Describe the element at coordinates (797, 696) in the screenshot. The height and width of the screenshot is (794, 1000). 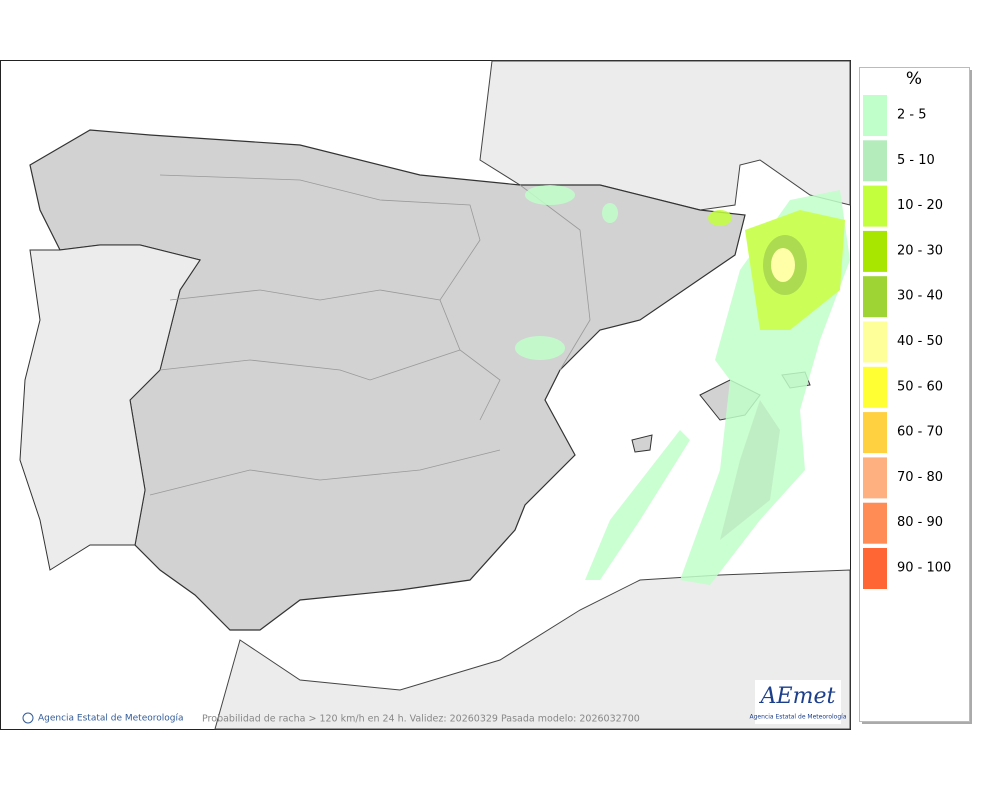
I see `logo: AEmet` at that location.